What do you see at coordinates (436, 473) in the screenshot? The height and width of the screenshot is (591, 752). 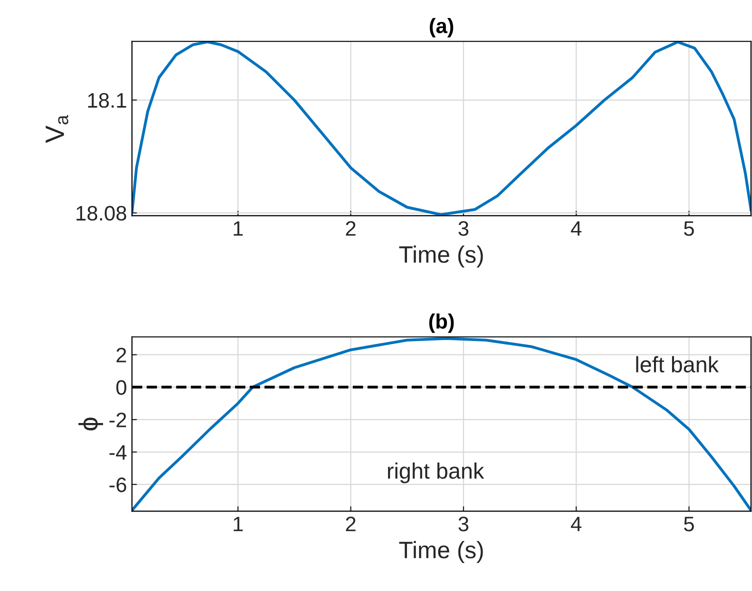 I see `annotation: right bank` at bounding box center [436, 473].